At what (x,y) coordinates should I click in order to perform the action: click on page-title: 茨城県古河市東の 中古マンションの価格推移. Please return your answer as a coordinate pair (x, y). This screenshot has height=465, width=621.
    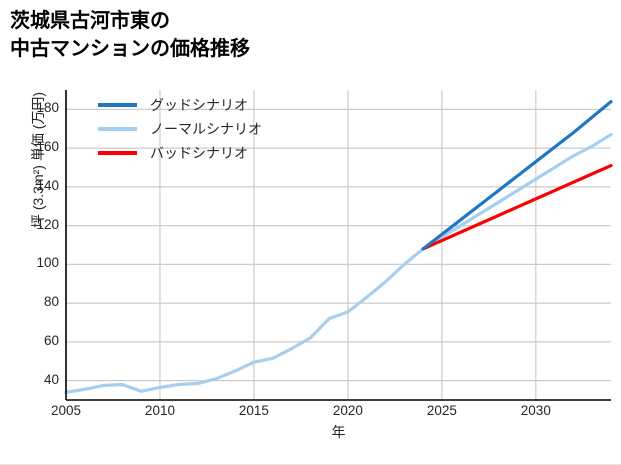
    Looking at the image, I should click on (220, 35).